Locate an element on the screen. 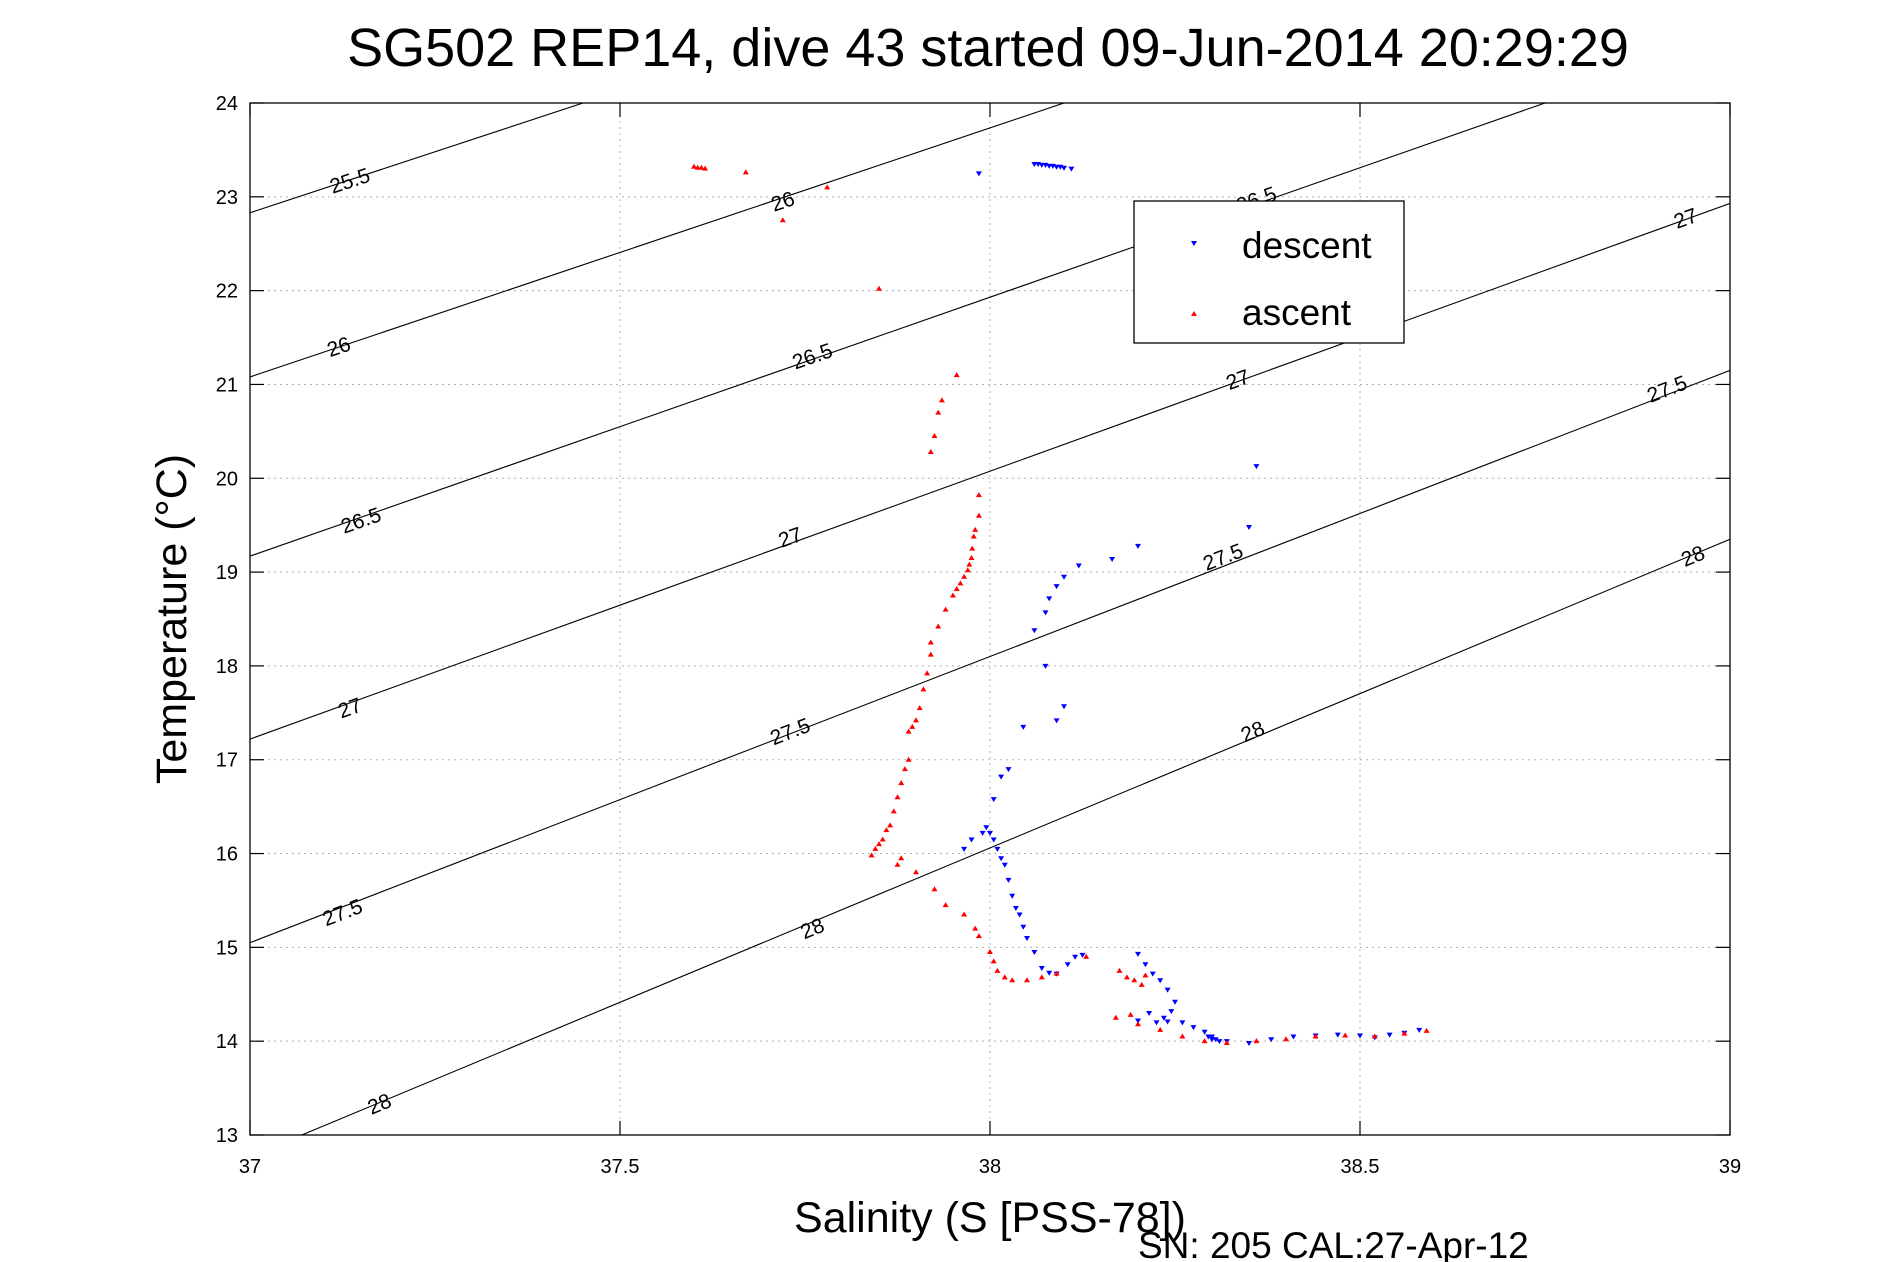 Image resolution: width=1891 pixels, height=1262 pixels. x-tick-label: 37 is located at coordinates (250, 1167).